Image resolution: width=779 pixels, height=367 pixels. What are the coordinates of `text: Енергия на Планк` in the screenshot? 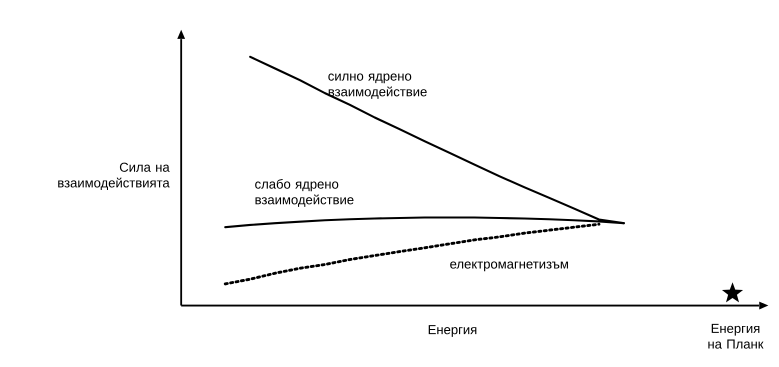 It's located at (736, 336).